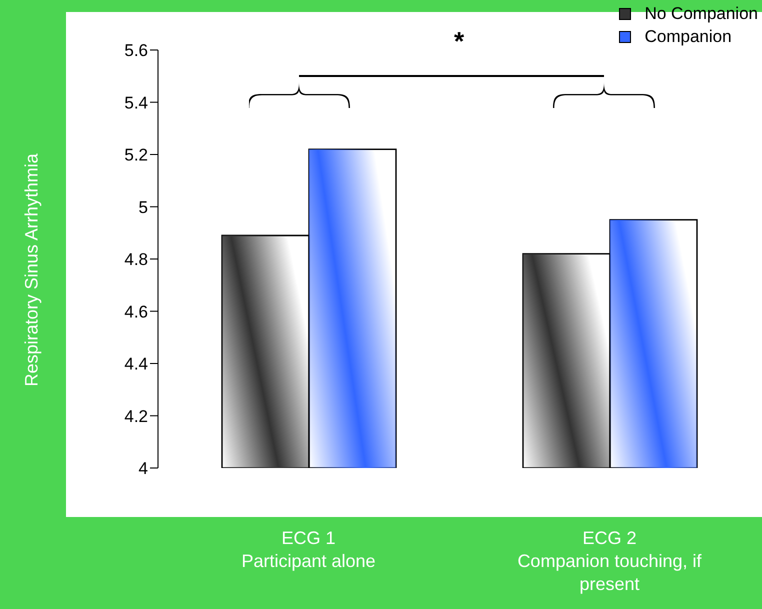 This screenshot has height=609, width=762. Describe the element at coordinates (136, 312) in the screenshot. I see `y-tick-label: 4.6` at that location.